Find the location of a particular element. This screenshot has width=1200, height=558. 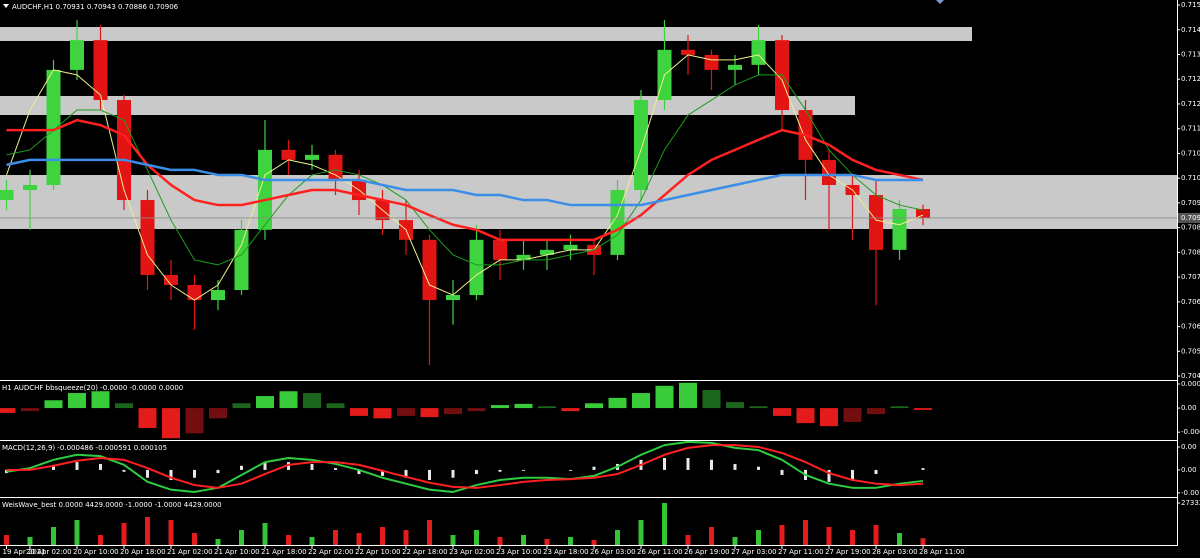

y-tick-label: 0.708 is located at coordinates (1190, 228).